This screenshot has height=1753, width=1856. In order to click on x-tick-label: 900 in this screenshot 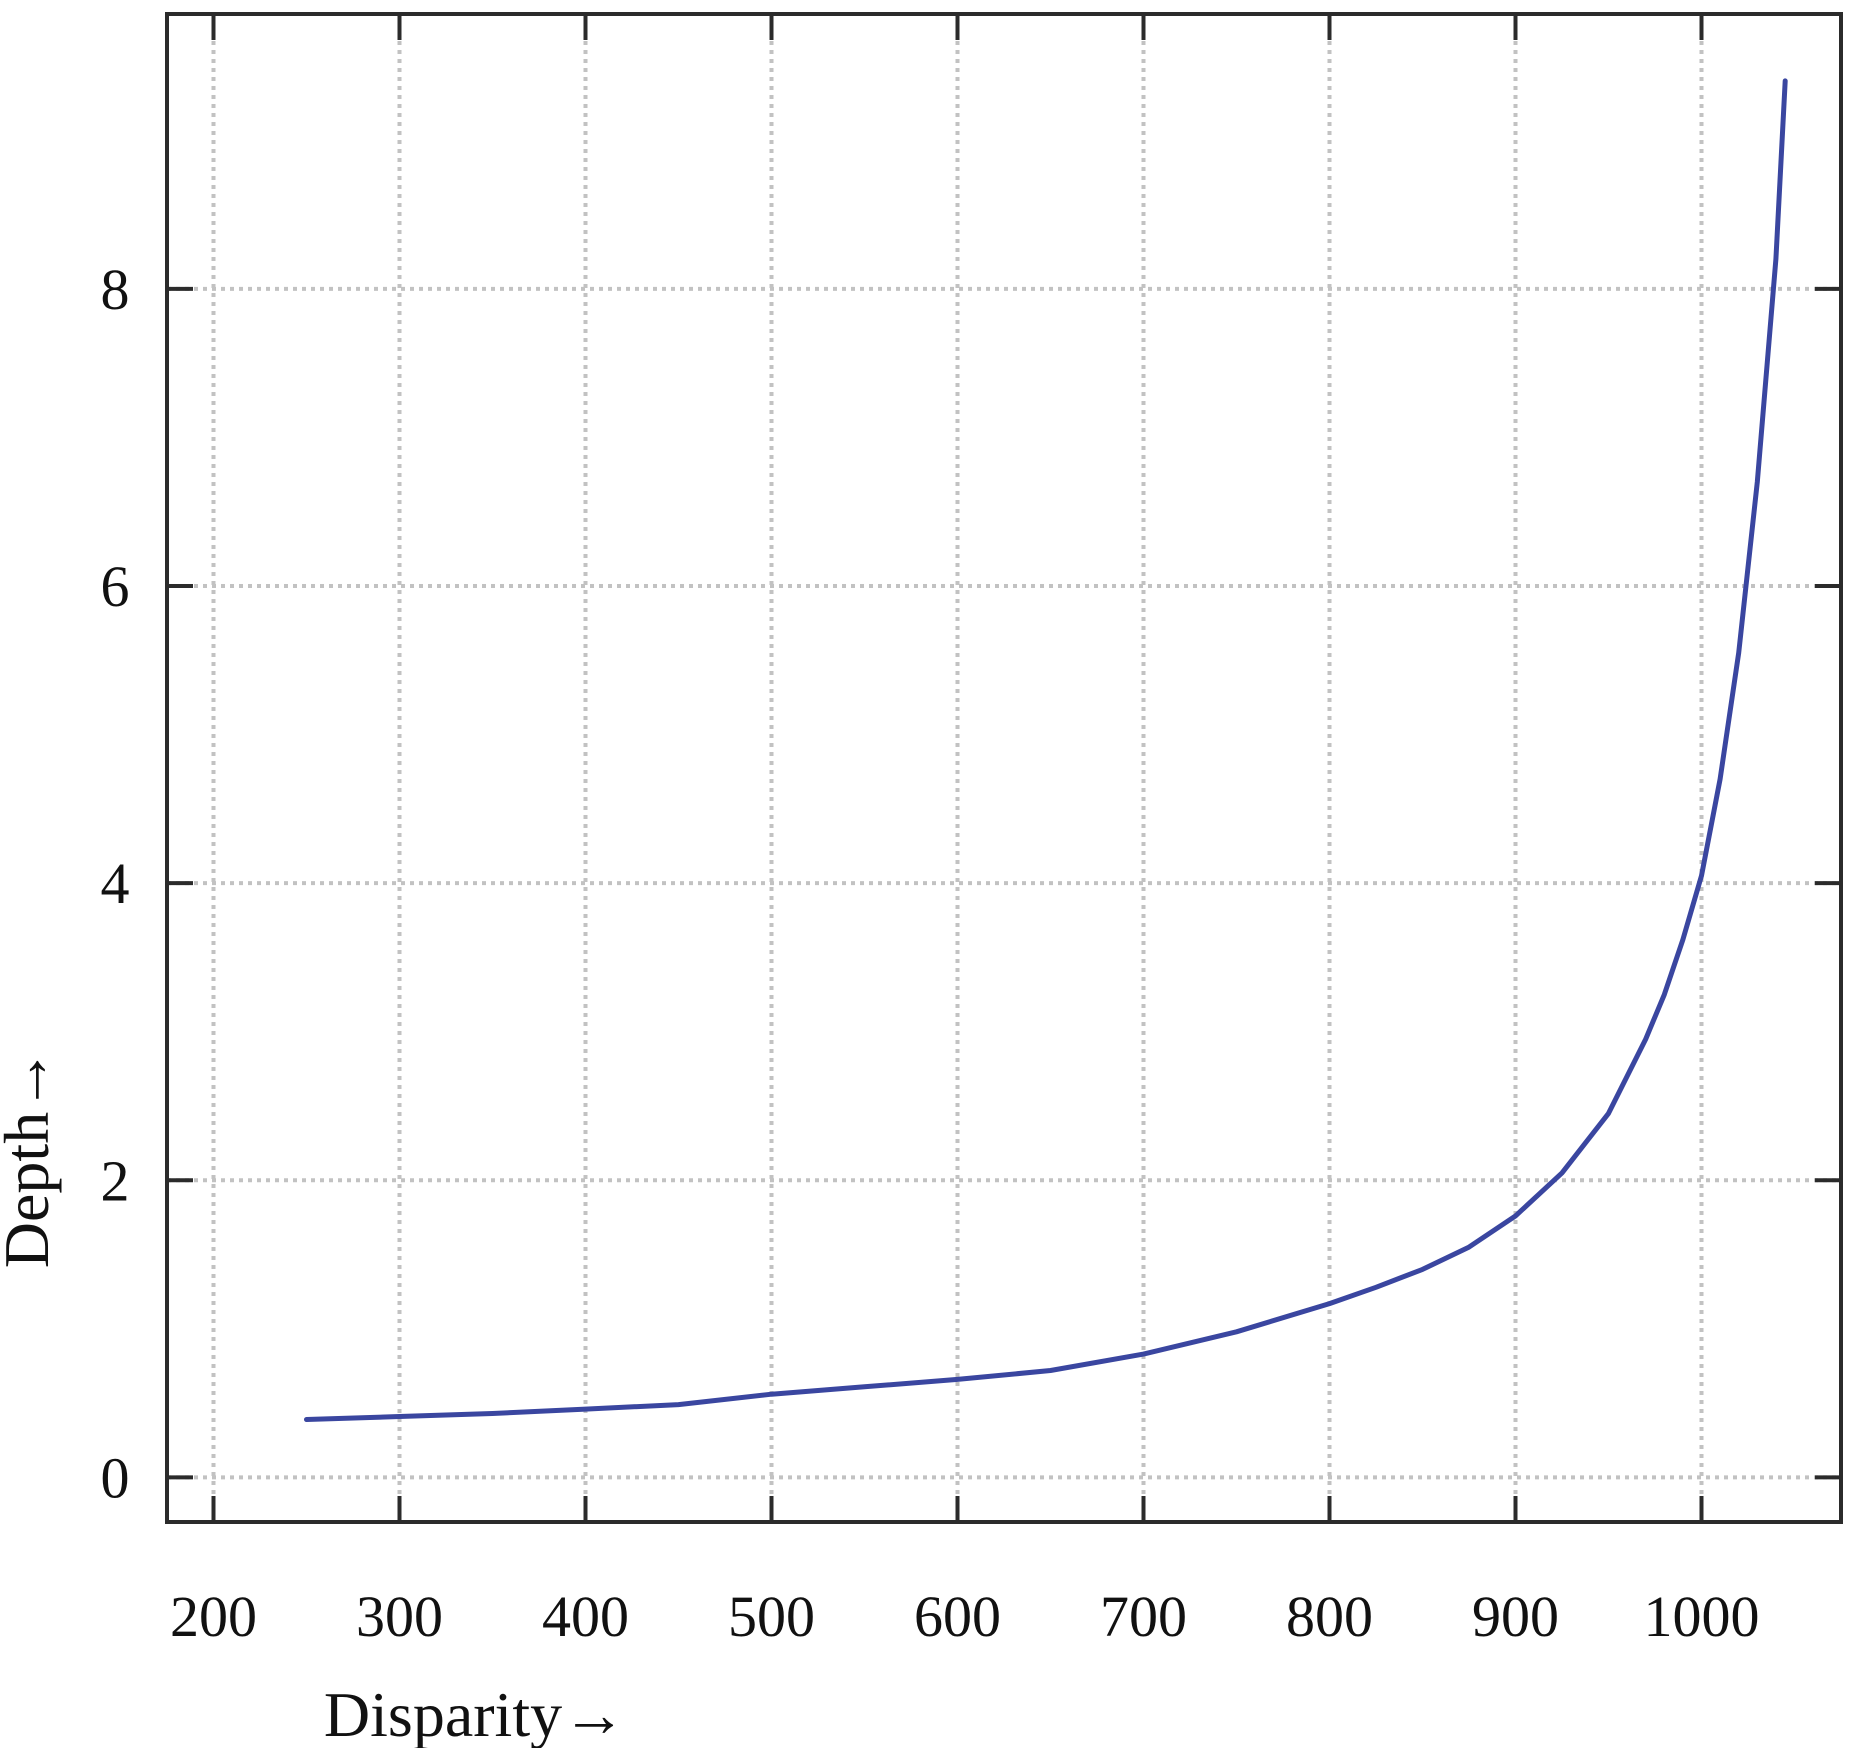, I will do `click(1515, 1616)`.